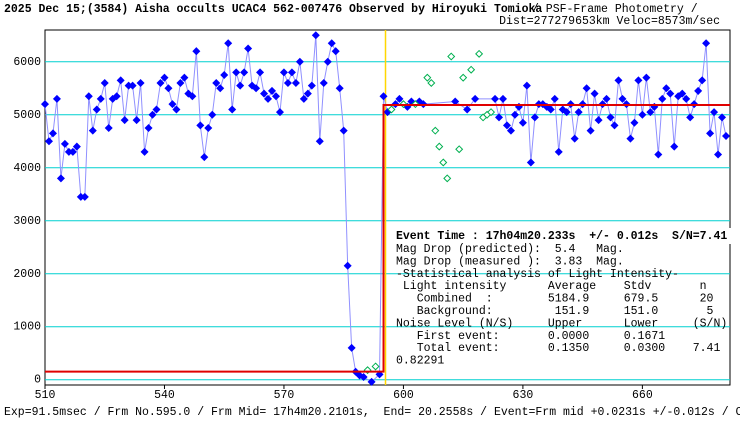 This screenshot has width=740, height=430. Describe the element at coordinates (561, 323) in the screenshot. I see `info-line: Noise Level (N/S) Upper Lower (S/N)` at that location.